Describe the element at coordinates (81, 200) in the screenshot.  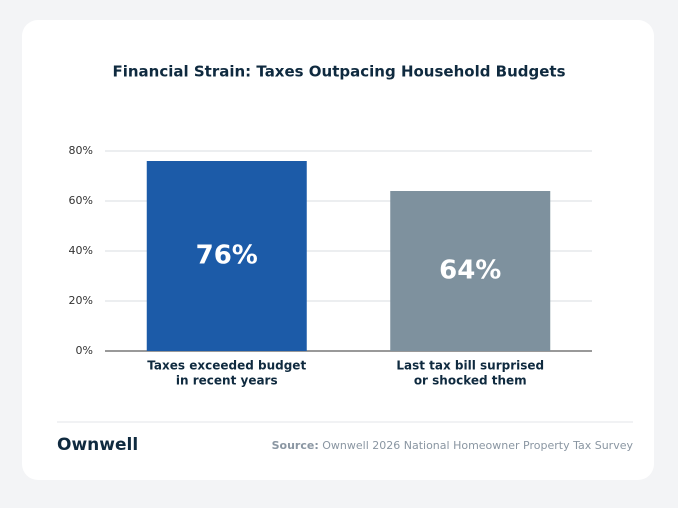
I see `y-tick-label: 60%` at that location.